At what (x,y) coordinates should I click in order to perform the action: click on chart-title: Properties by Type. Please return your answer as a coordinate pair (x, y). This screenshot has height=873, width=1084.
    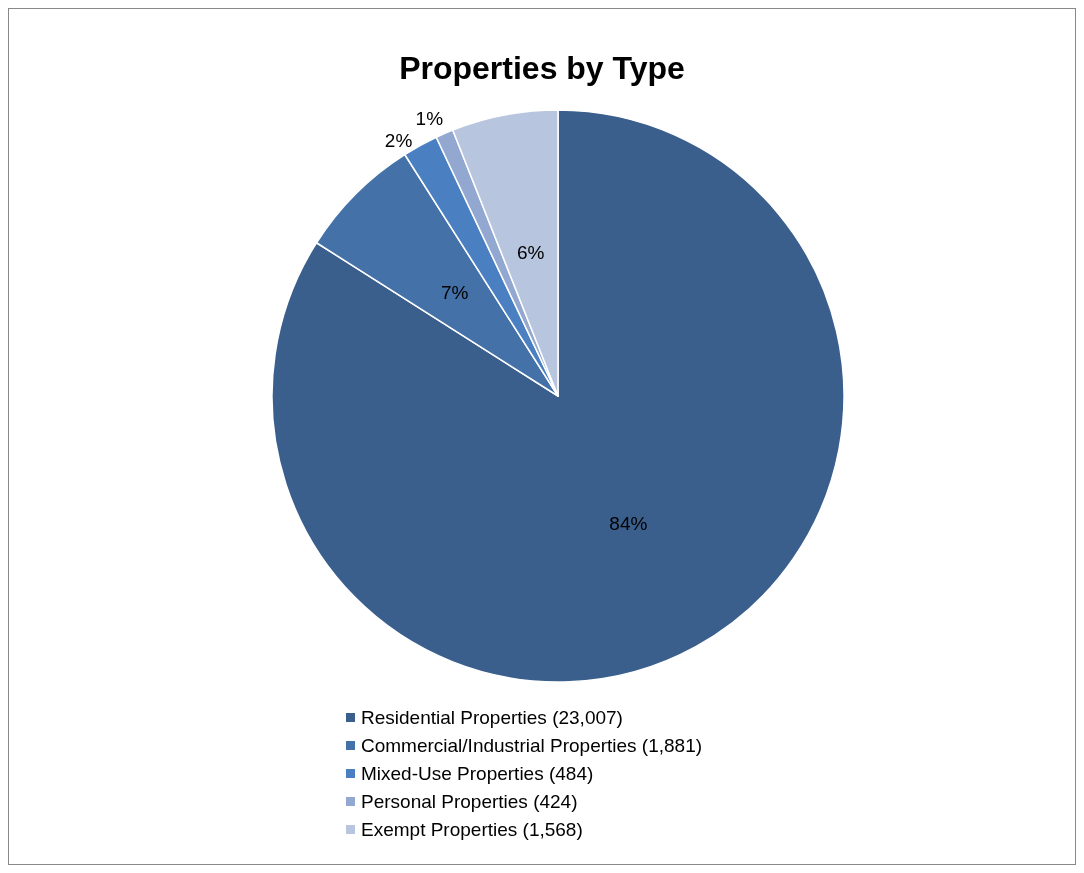
    Looking at the image, I should click on (542, 68).